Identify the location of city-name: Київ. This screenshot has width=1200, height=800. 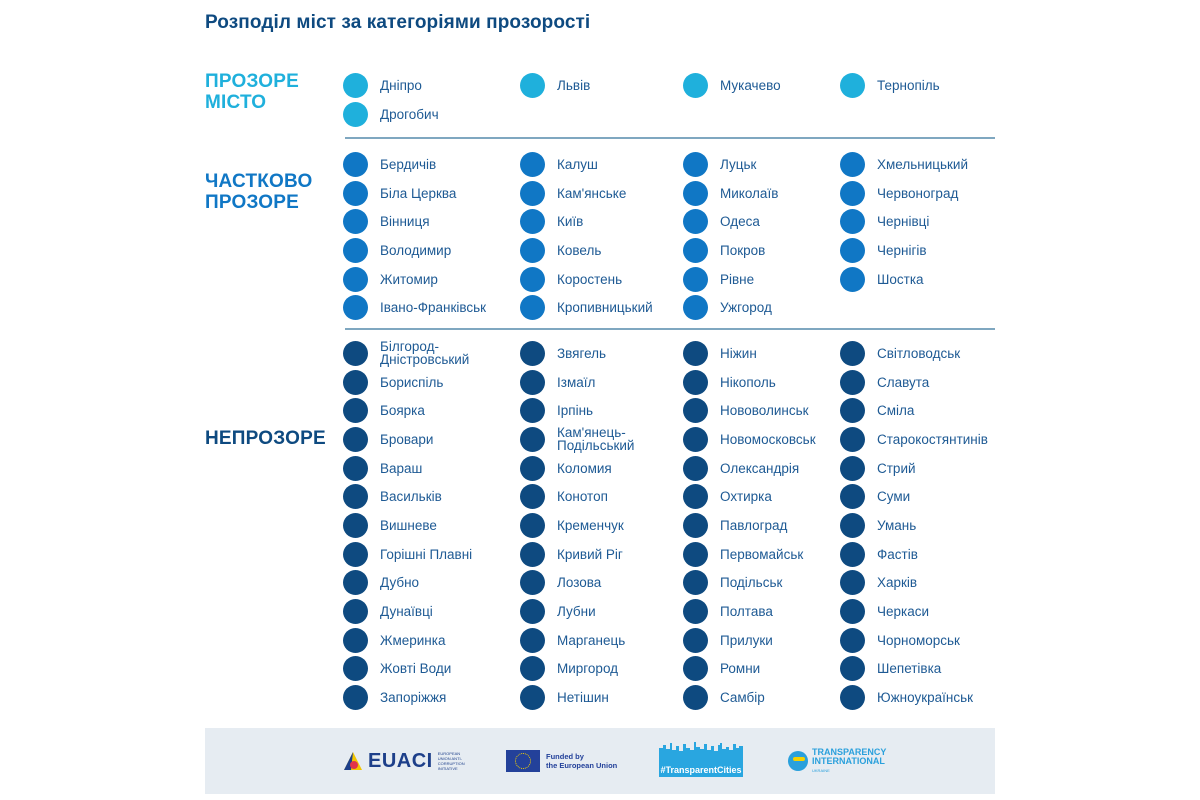
(570, 222).